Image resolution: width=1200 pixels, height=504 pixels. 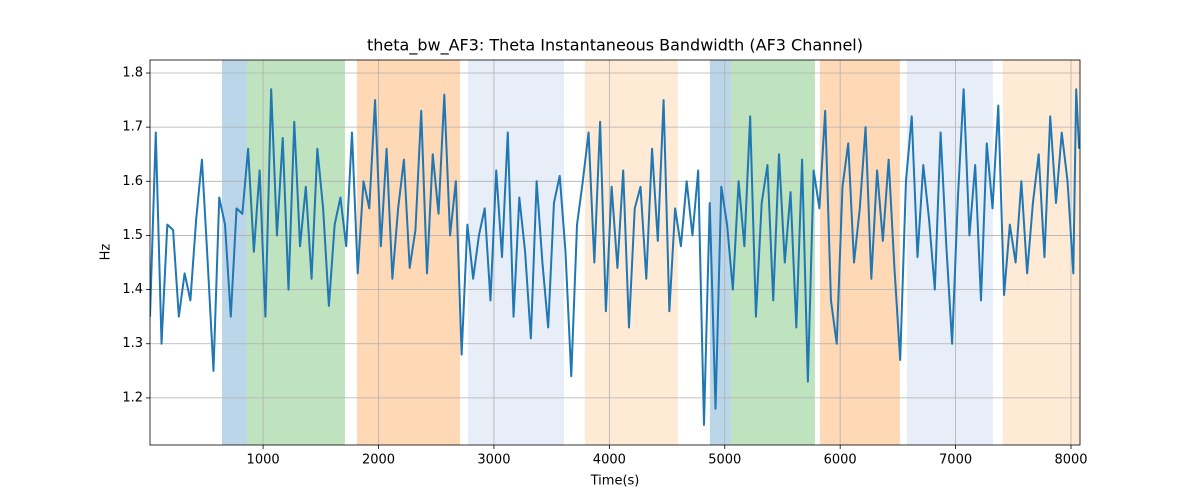 I want to click on x-axis-label: Time(s), so click(x=615, y=481).